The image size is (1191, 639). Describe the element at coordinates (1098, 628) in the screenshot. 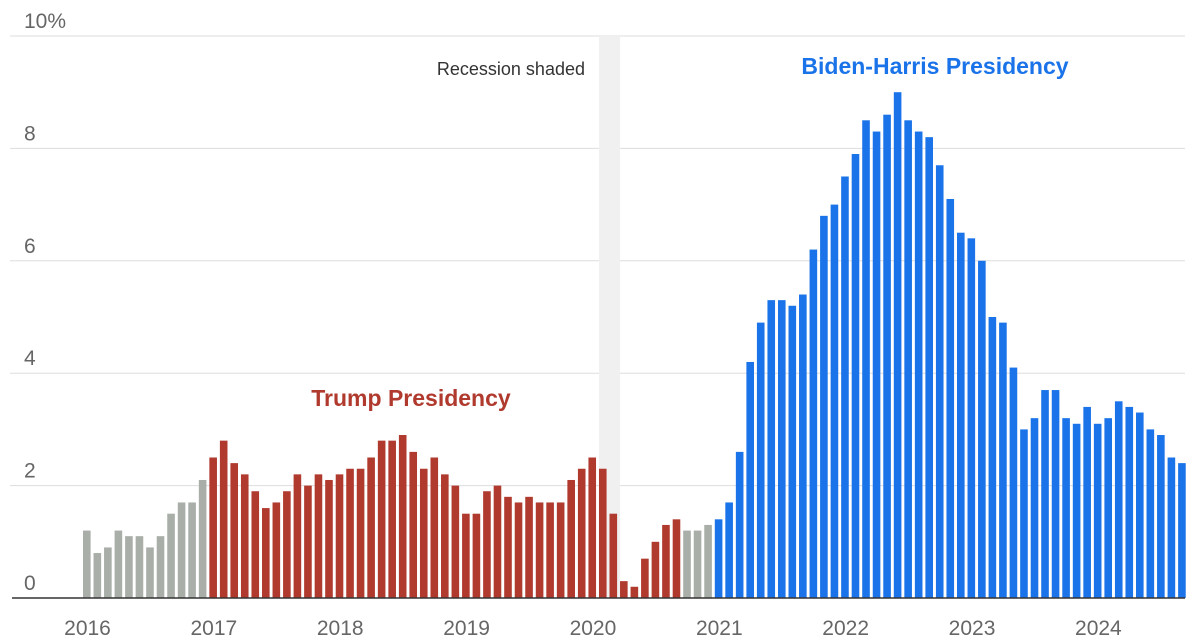

I see `x-tick-label: 2024` at that location.